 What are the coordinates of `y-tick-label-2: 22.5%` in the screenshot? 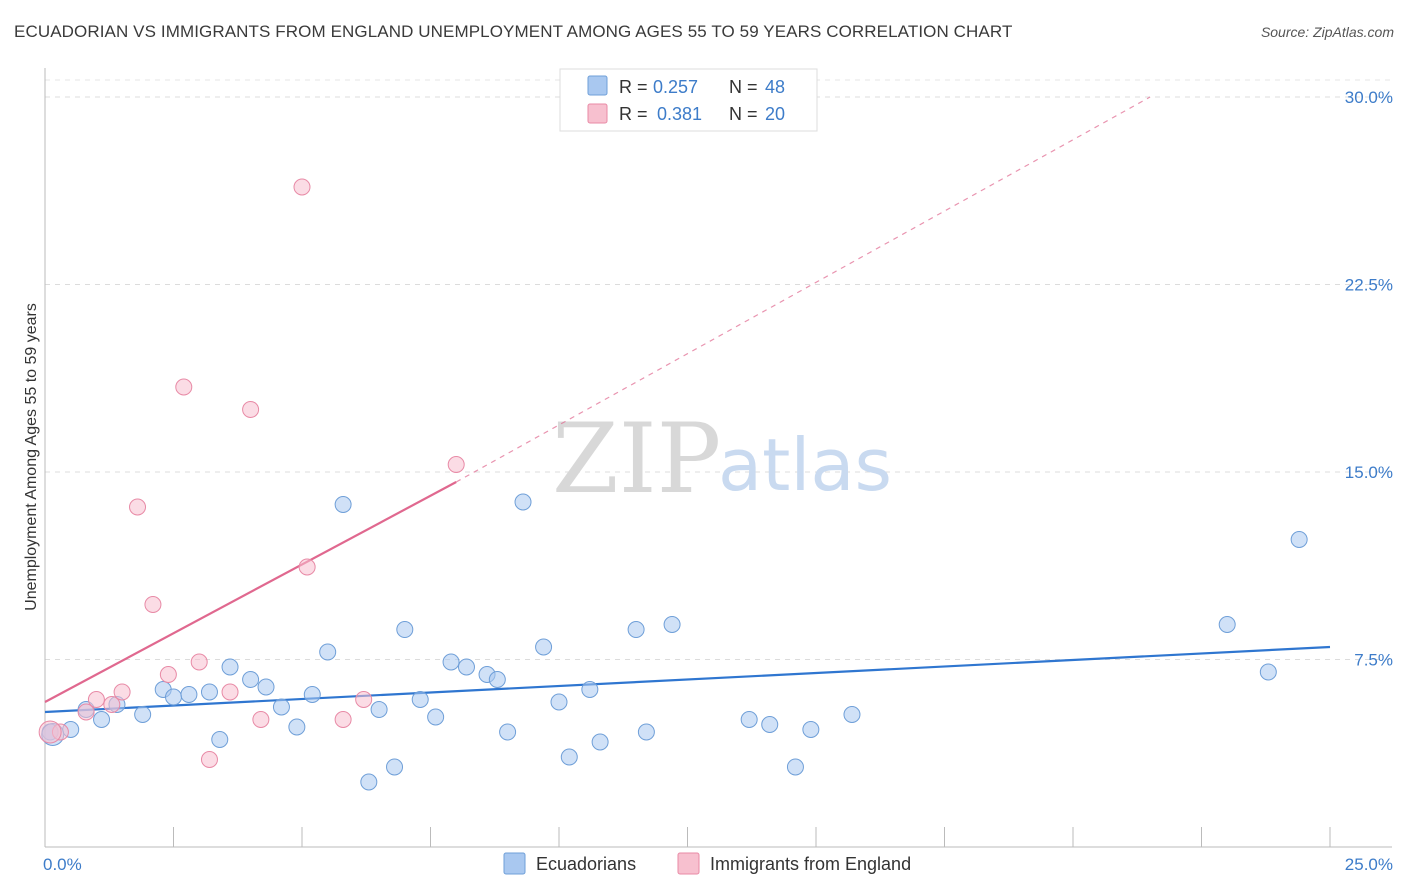 It's located at (1369, 285).